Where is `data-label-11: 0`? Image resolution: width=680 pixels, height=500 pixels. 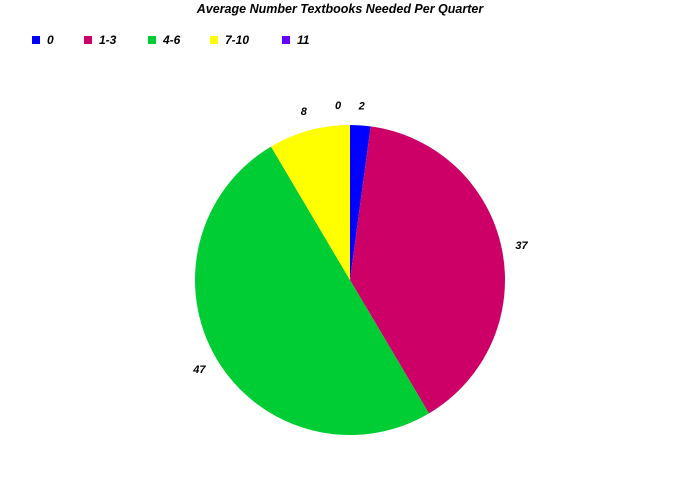
data-label-11: 0 is located at coordinates (338, 106).